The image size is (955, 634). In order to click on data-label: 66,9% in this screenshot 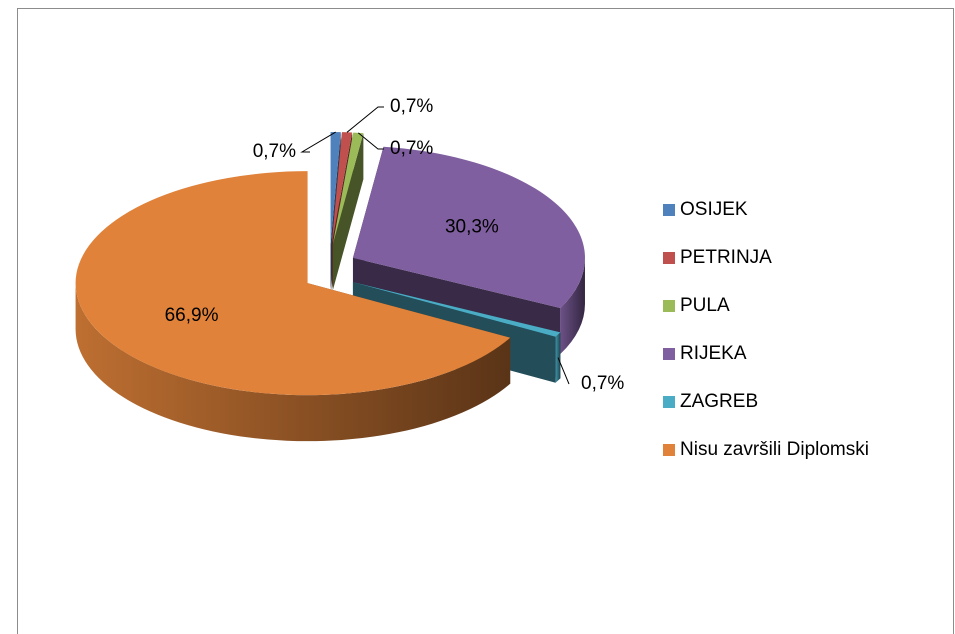, I will do `click(192, 315)`.